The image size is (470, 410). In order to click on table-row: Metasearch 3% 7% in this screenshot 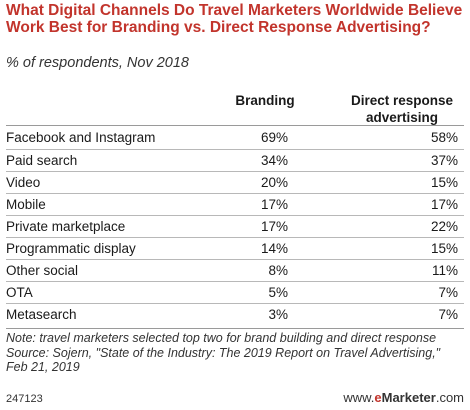, I will do `click(235, 314)`.